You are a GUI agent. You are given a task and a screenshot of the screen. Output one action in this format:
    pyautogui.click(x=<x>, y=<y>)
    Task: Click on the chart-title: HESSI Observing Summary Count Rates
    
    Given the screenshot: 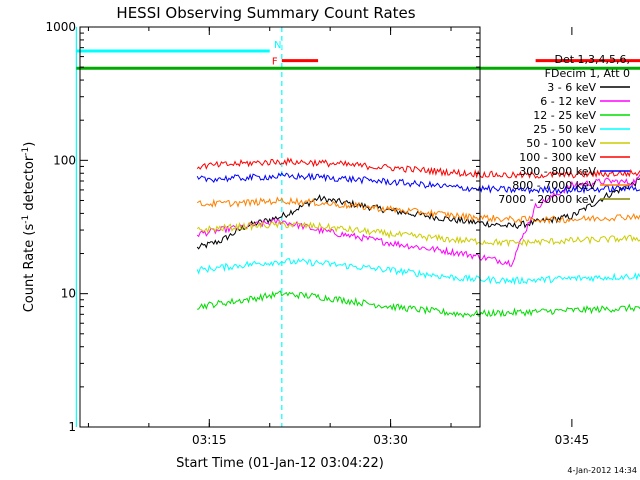 What is the action you would take?
    pyautogui.click(x=265, y=13)
    